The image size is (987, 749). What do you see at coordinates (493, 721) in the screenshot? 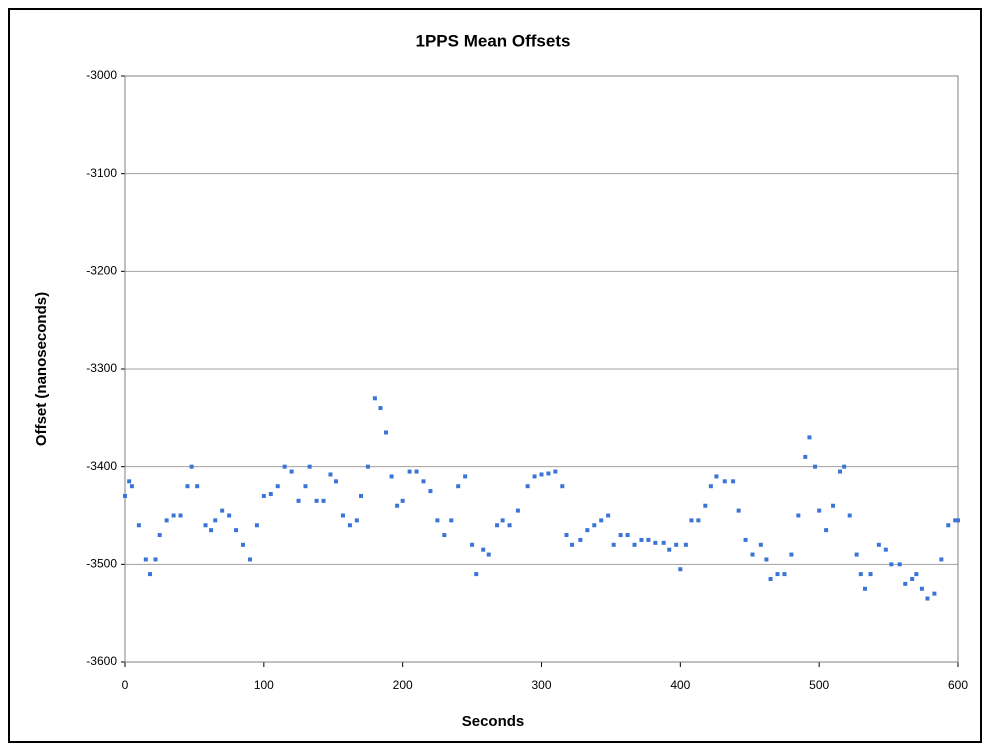
I see `x-axis-label: Seconds` at bounding box center [493, 721].